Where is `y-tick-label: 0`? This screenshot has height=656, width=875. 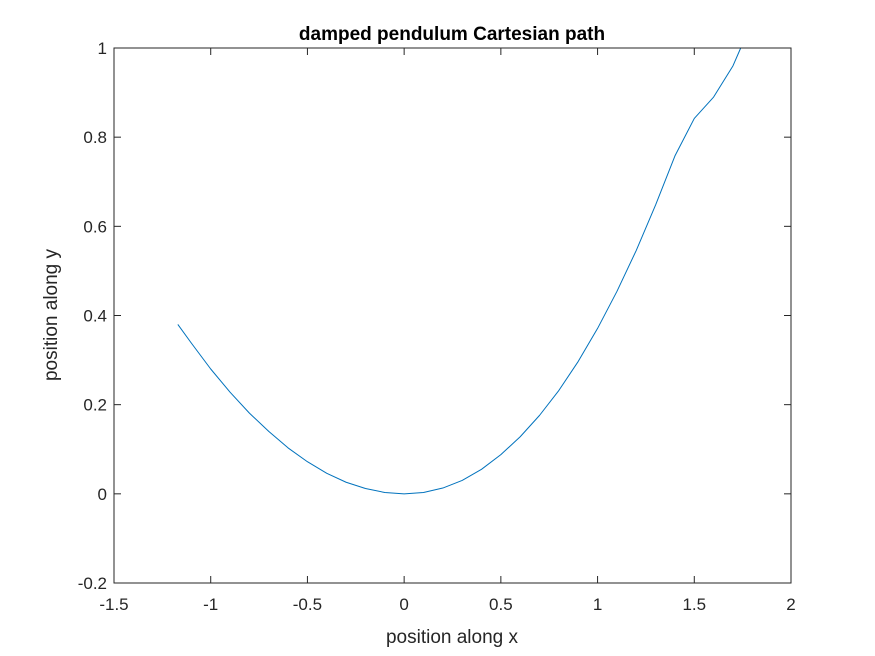 y-tick-label: 0 is located at coordinates (102, 494).